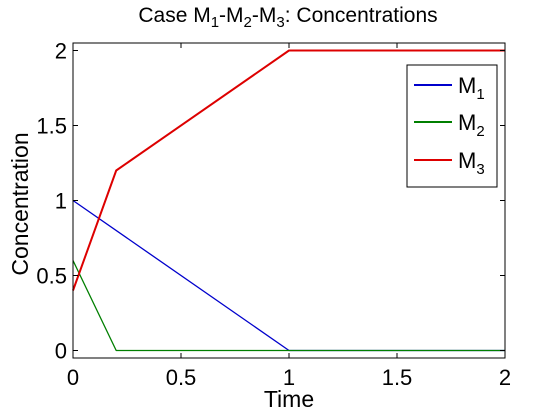 This screenshot has width=558, height=415. Describe the element at coordinates (231, 15) in the screenshot. I see `chart-title-sep-1: -M` at that location.